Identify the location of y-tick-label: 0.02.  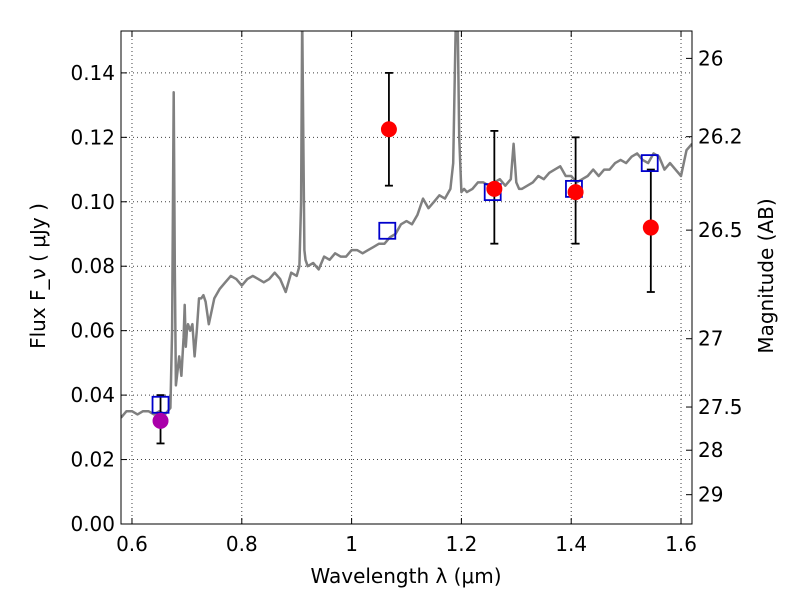
(92, 460).